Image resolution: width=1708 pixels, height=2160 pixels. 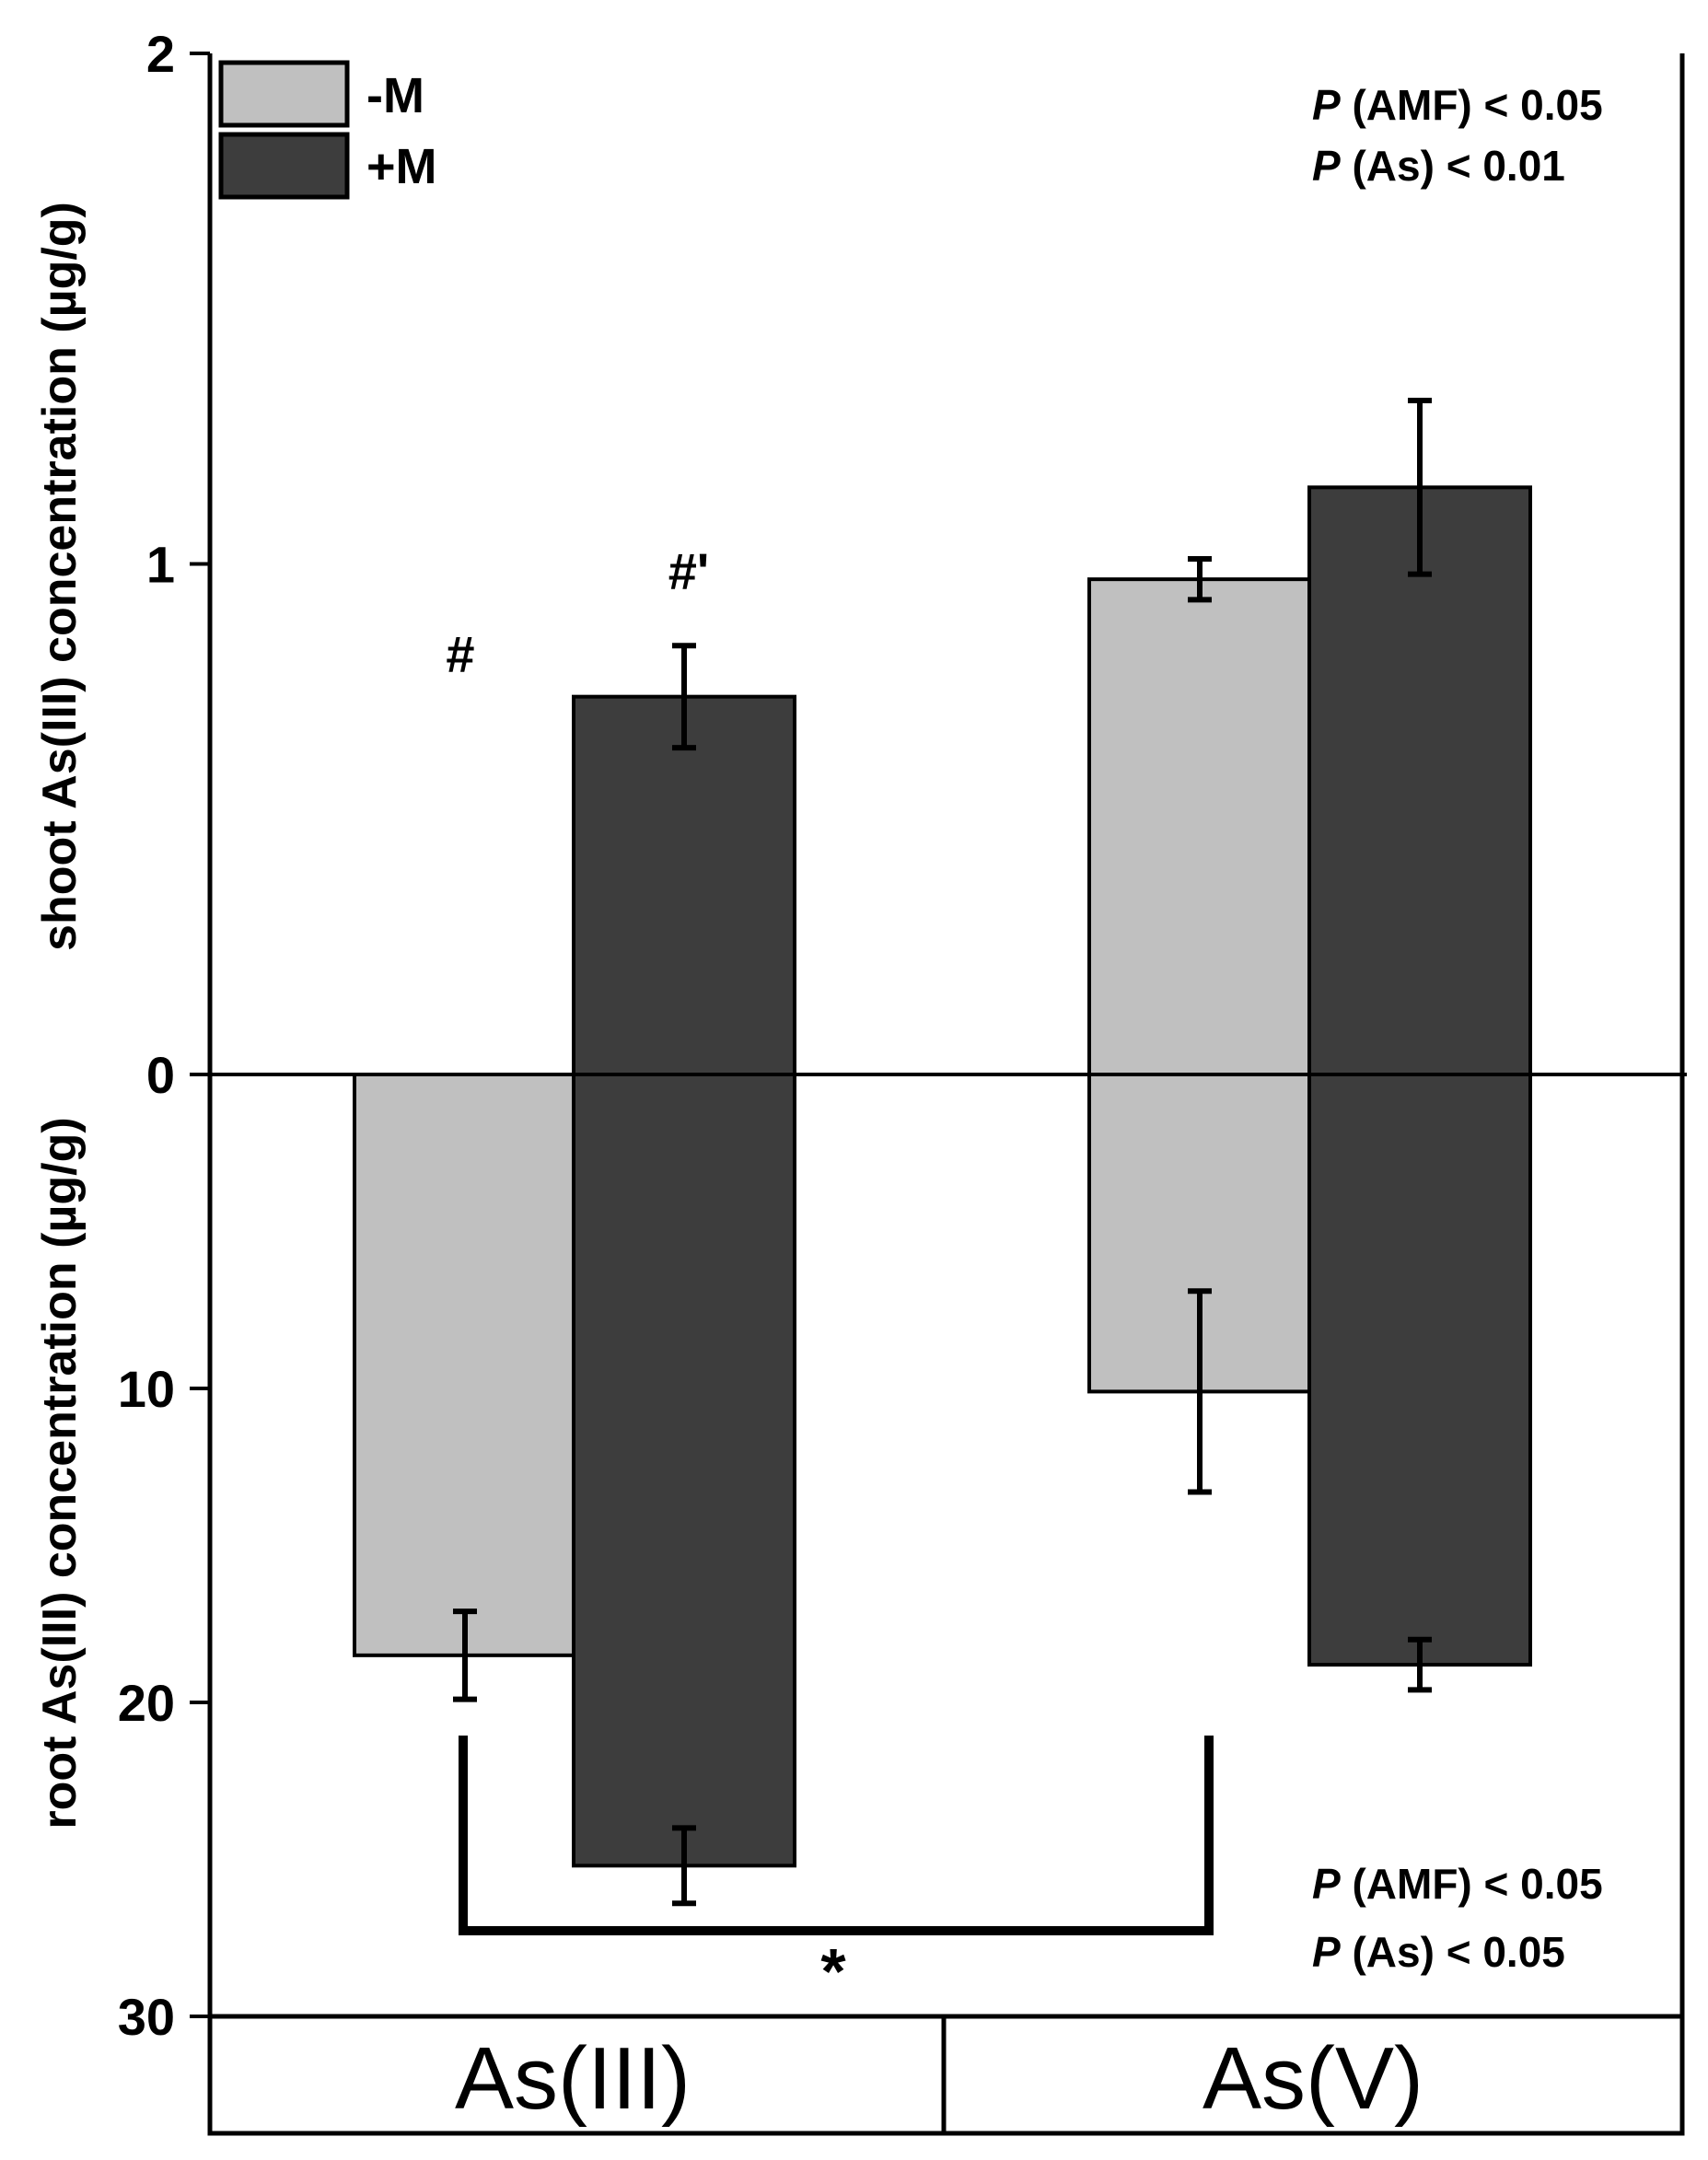 What do you see at coordinates (833, 1971) in the screenshot?
I see `significance-star: *` at bounding box center [833, 1971].